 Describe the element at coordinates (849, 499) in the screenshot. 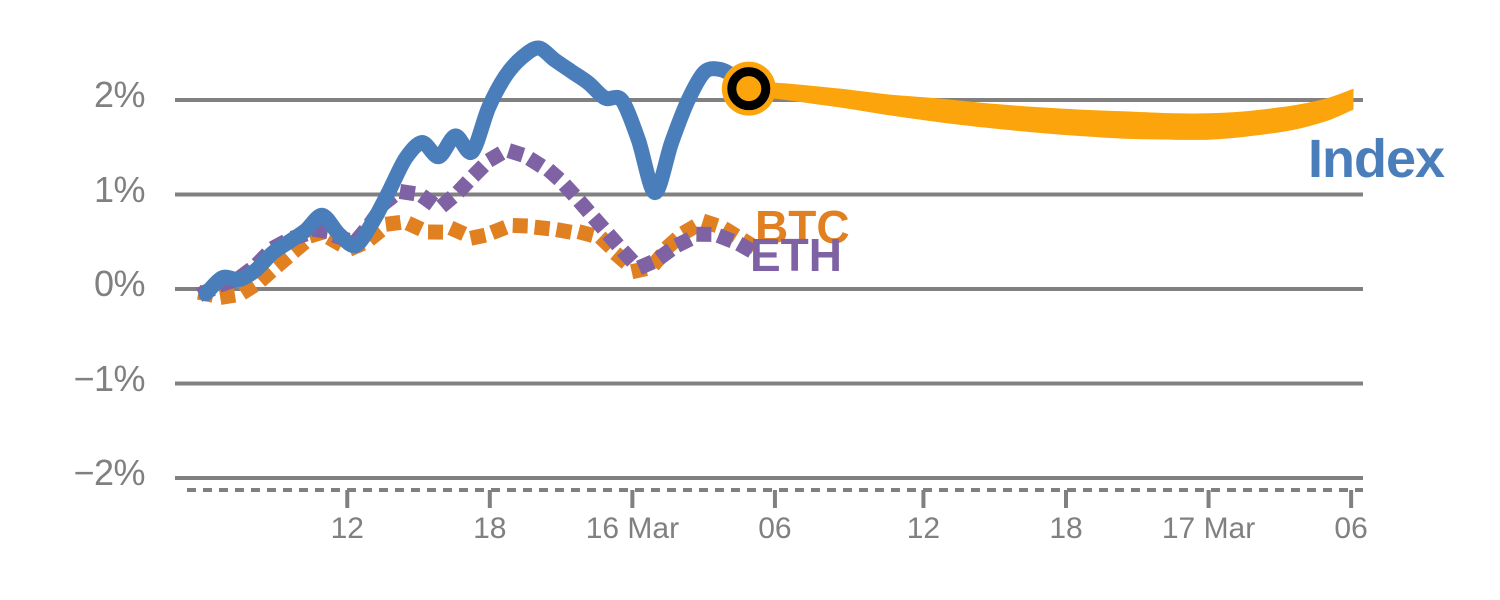

I see `x-axis-ticks` at that location.